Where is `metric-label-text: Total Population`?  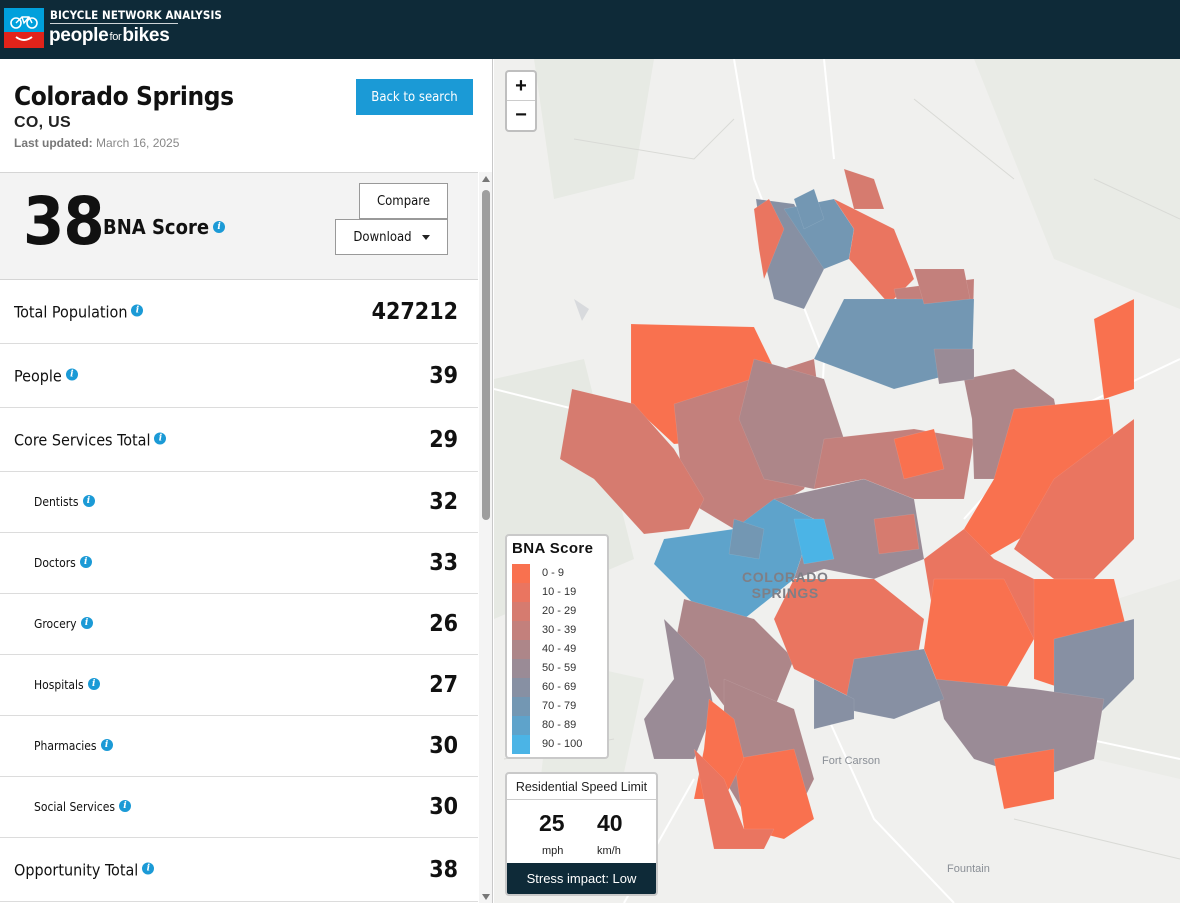 metric-label-text: Total Population is located at coordinates (71, 311).